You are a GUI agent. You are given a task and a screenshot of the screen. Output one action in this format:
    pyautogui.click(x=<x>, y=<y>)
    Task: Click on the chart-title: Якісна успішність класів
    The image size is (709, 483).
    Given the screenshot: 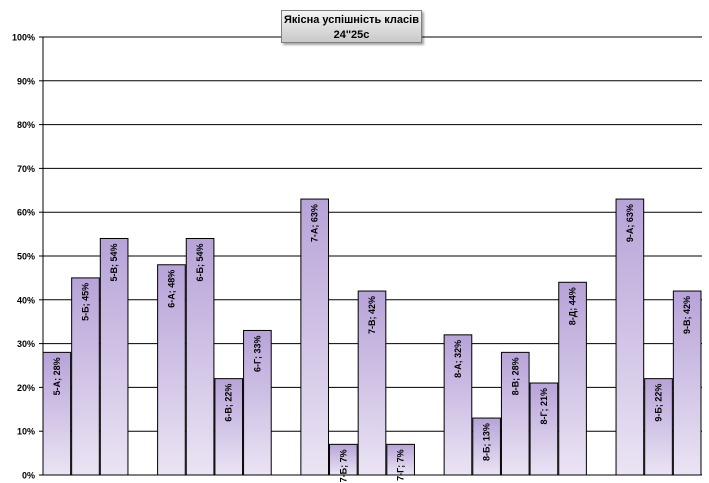 What is the action you would take?
    pyautogui.click(x=351, y=20)
    